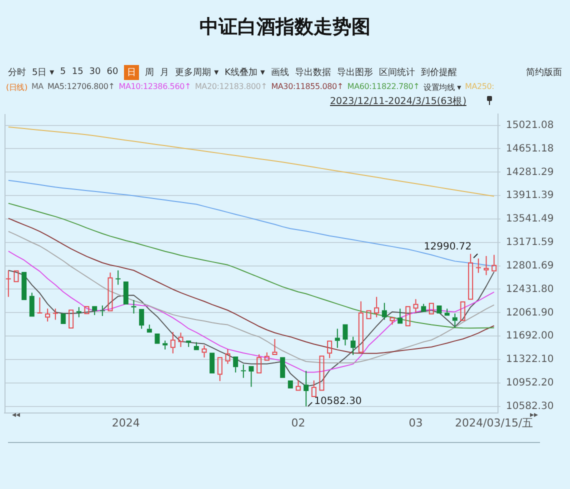 The height and width of the screenshot is (489, 570). What do you see at coordinates (354, 72) in the screenshot?
I see `text: 导出图形` at bounding box center [354, 72].